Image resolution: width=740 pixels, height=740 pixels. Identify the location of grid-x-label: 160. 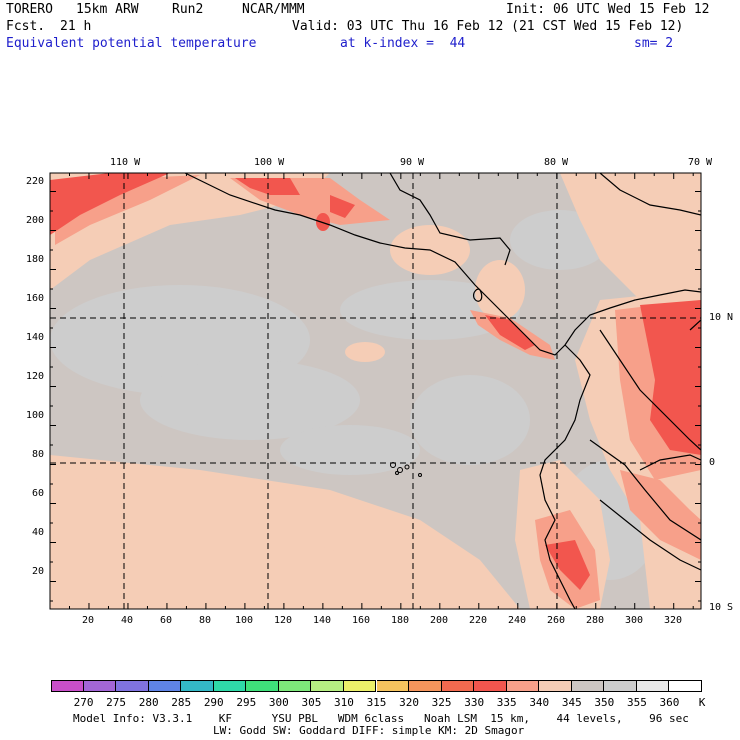
(361, 620).